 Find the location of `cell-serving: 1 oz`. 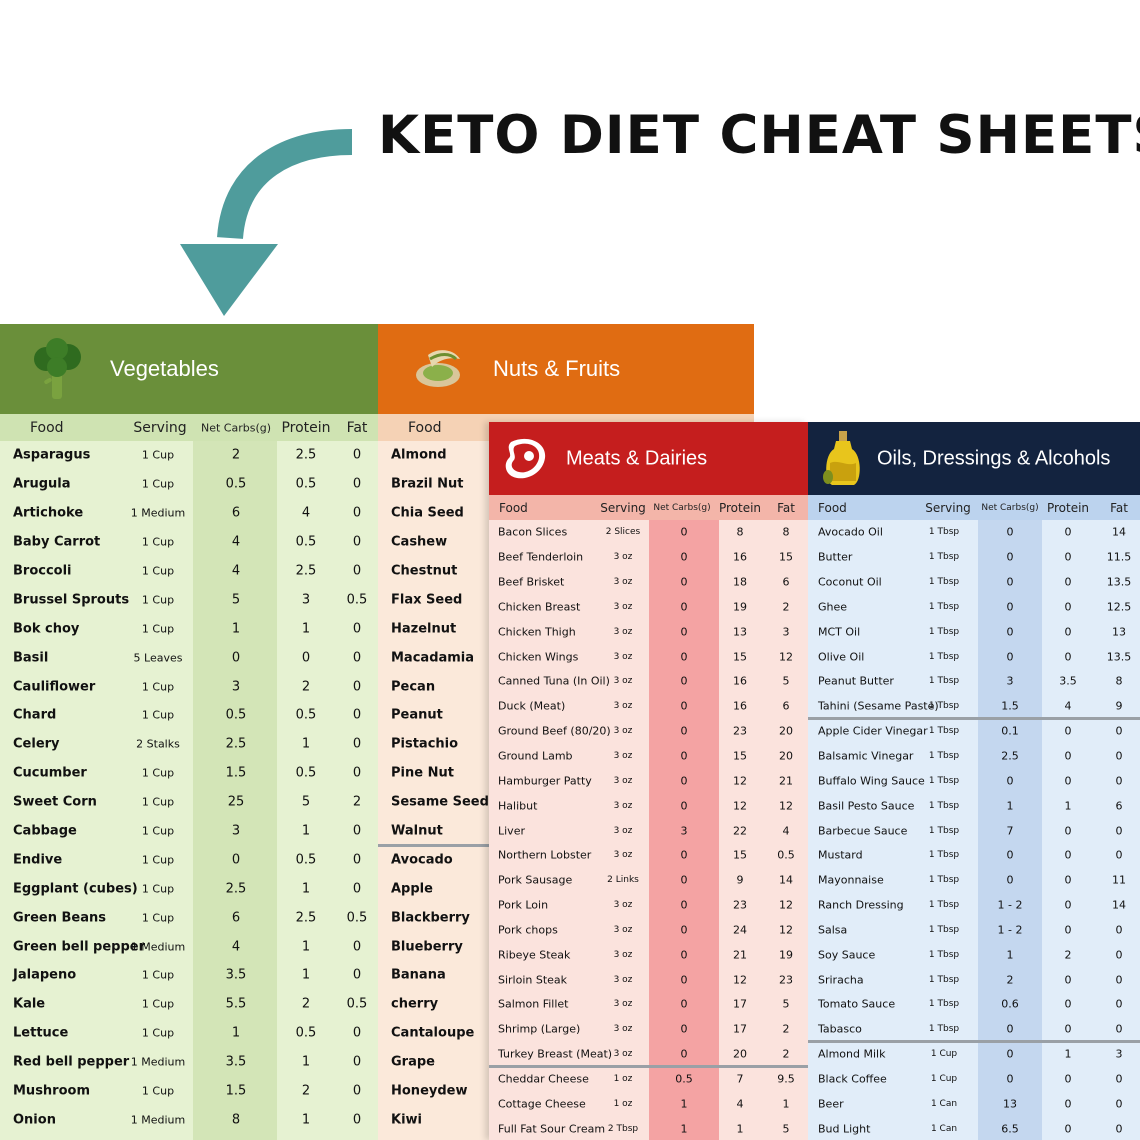

cell-serving: 1 oz is located at coordinates (623, 1078).